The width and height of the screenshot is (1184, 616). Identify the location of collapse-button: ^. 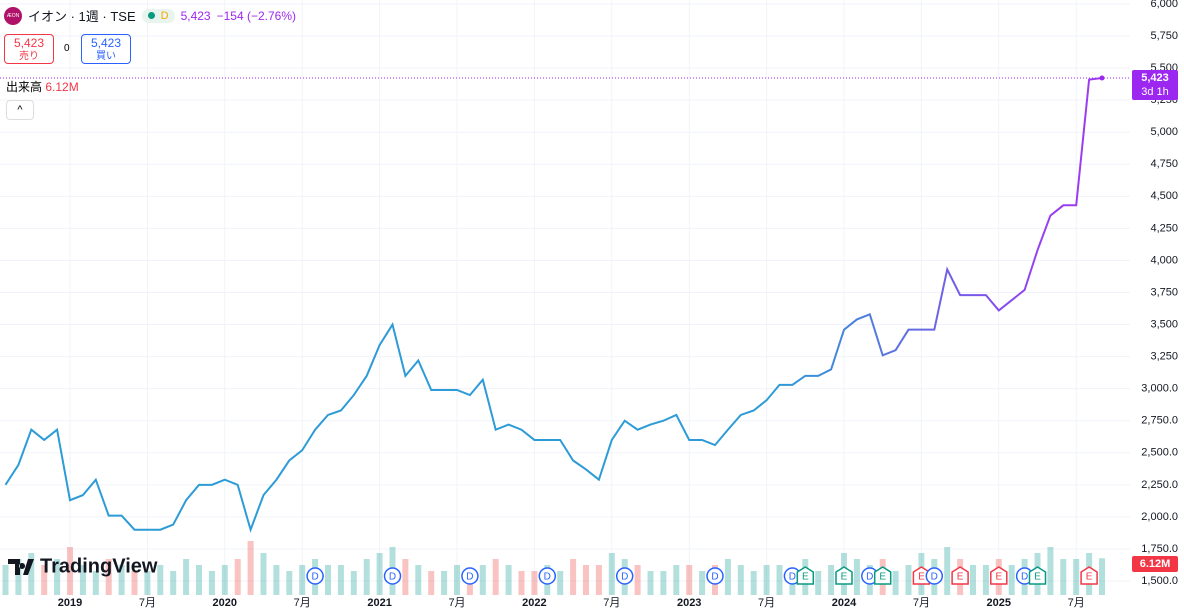
(20, 110).